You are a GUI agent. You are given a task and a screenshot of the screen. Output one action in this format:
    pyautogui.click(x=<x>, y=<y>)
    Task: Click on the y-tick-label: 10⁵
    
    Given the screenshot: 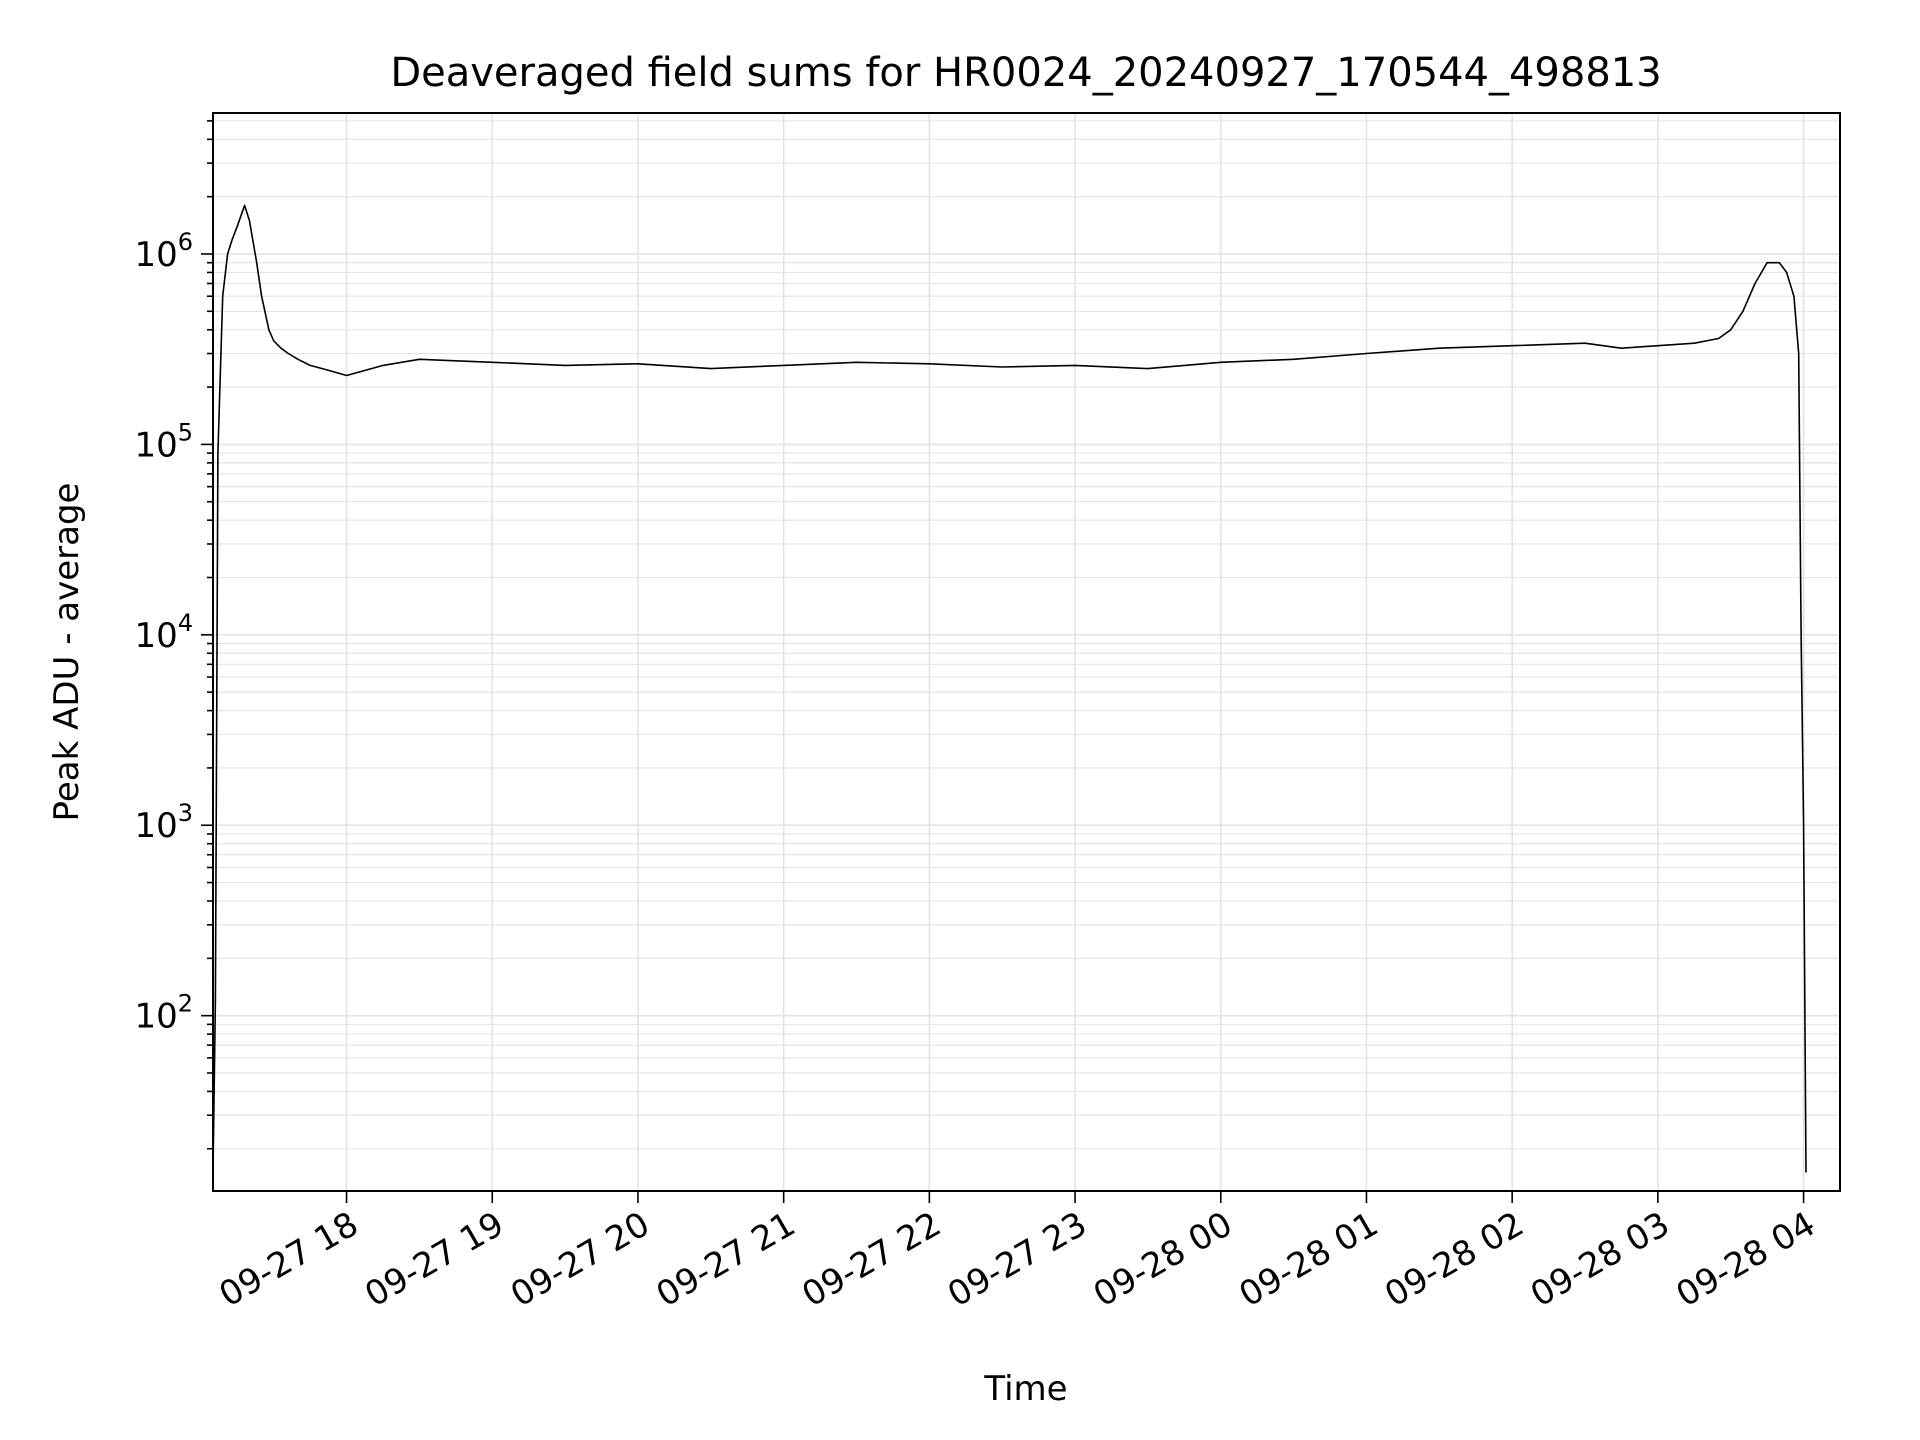 What is the action you would take?
    pyautogui.click(x=163, y=441)
    